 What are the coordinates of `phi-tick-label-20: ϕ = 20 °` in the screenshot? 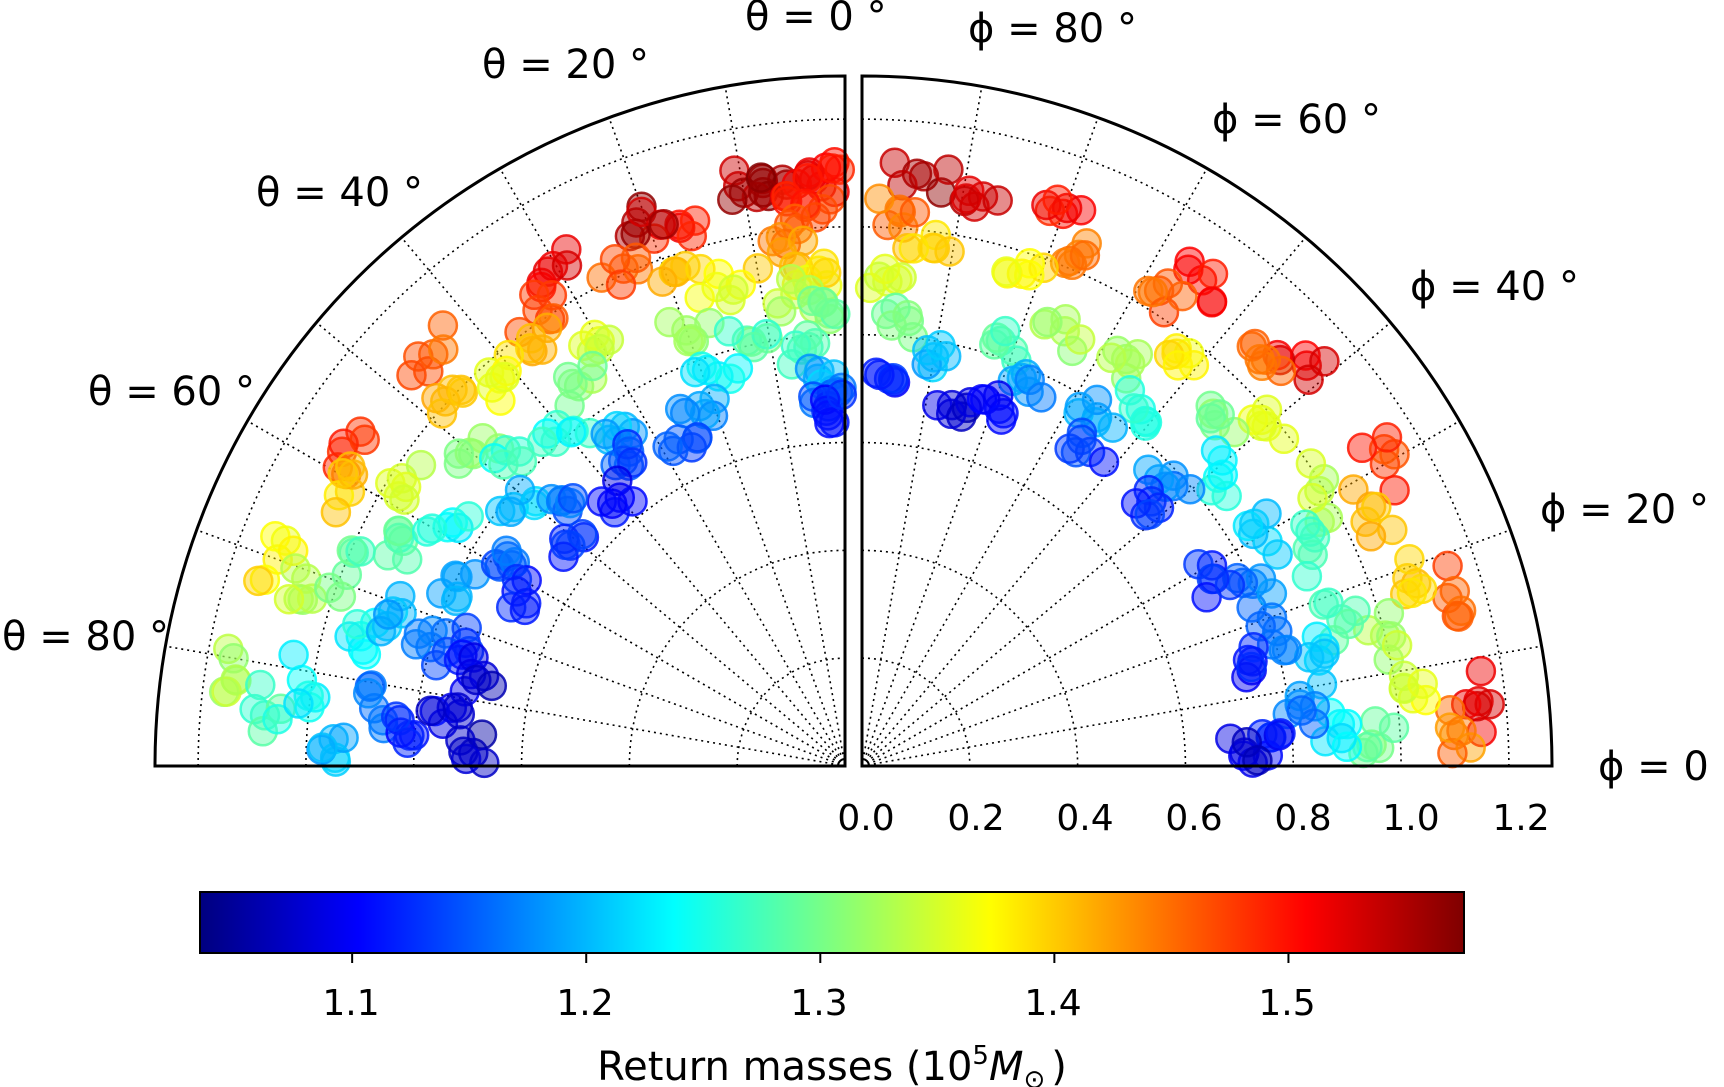 It's located at (1624, 510).